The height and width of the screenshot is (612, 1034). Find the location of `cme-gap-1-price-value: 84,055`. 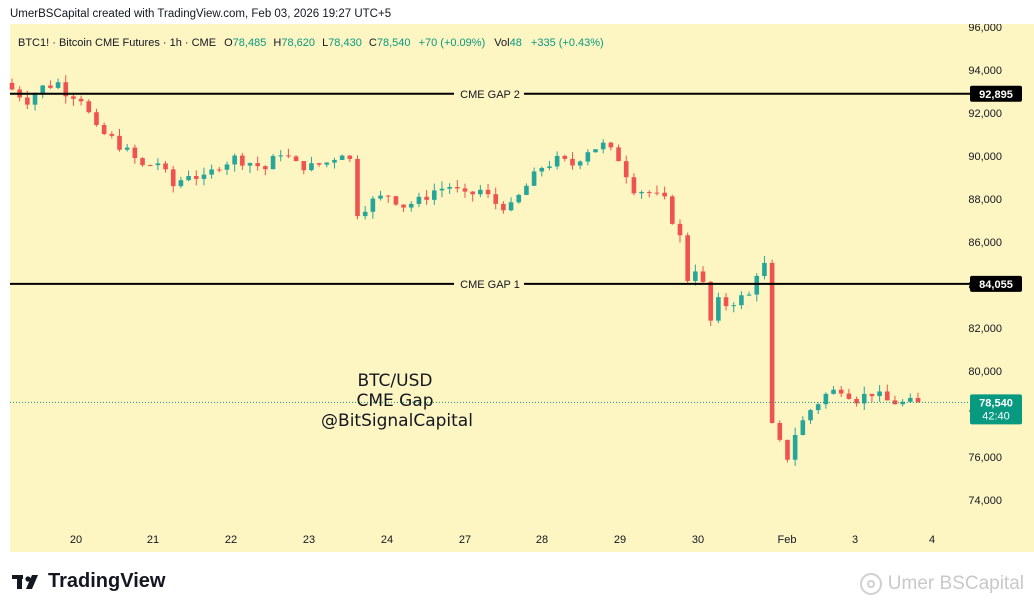

cme-gap-1-price-value: 84,055 is located at coordinates (996, 285).